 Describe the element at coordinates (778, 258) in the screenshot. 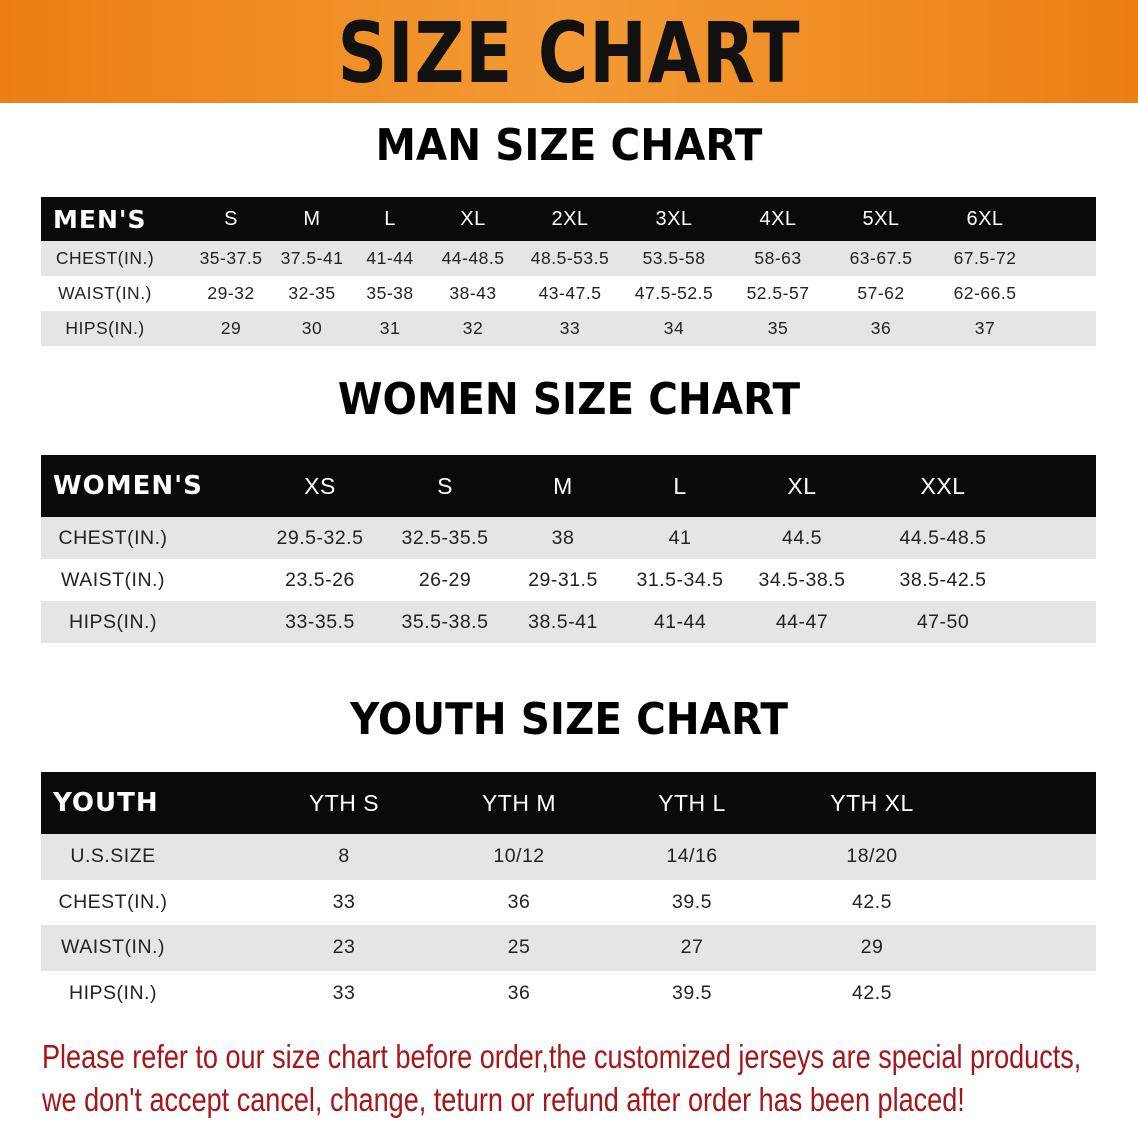

I see `table-cell: 58-63` at that location.